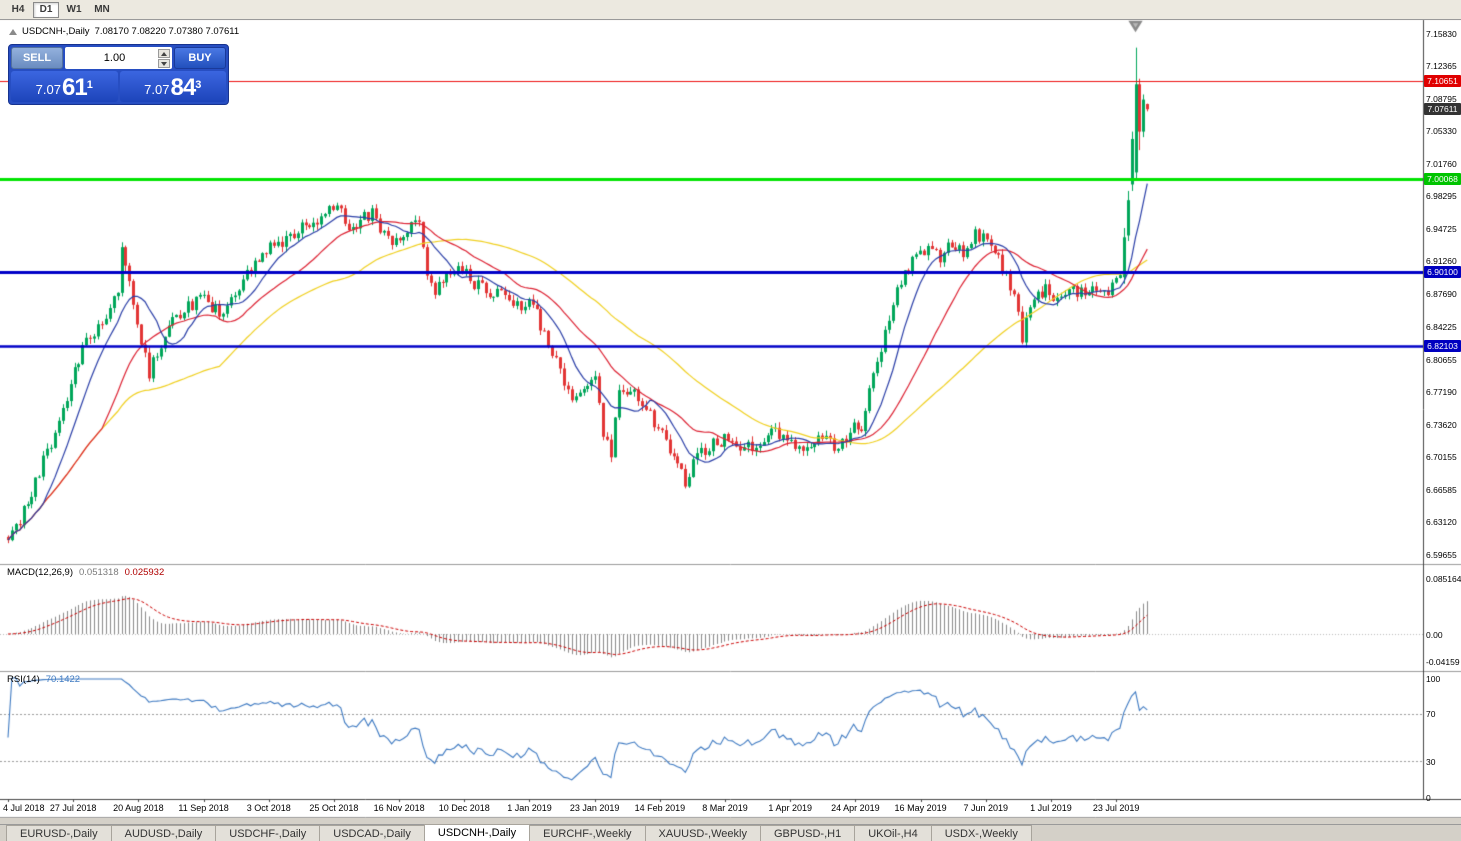 The height and width of the screenshot is (841, 1461). Describe the element at coordinates (167, 31) in the screenshot. I see `chart-ohlc-values: 7.08170 7.08220 7.07380 7.07611` at that location.